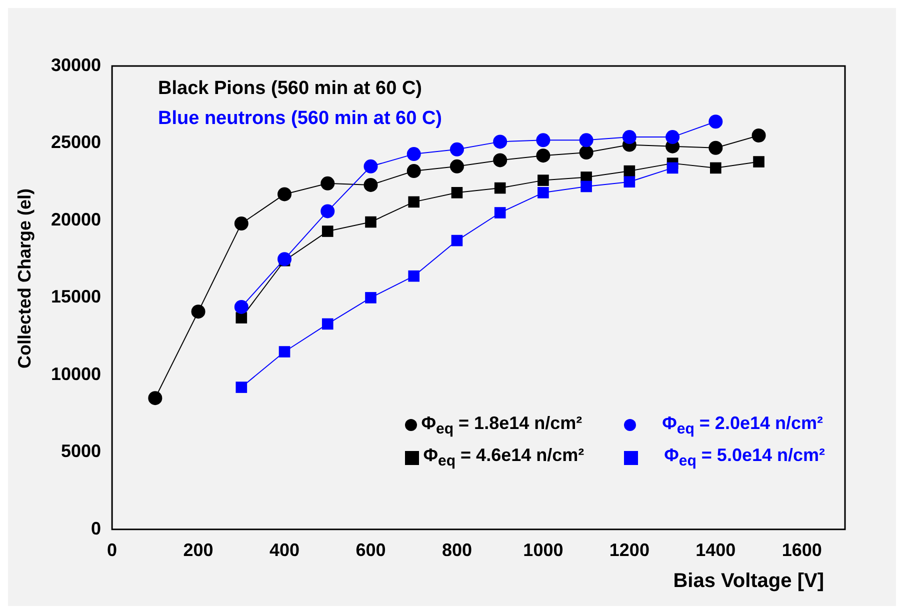 This screenshot has height=614, width=904. I want to click on x-tick-label: 200, so click(198, 550).